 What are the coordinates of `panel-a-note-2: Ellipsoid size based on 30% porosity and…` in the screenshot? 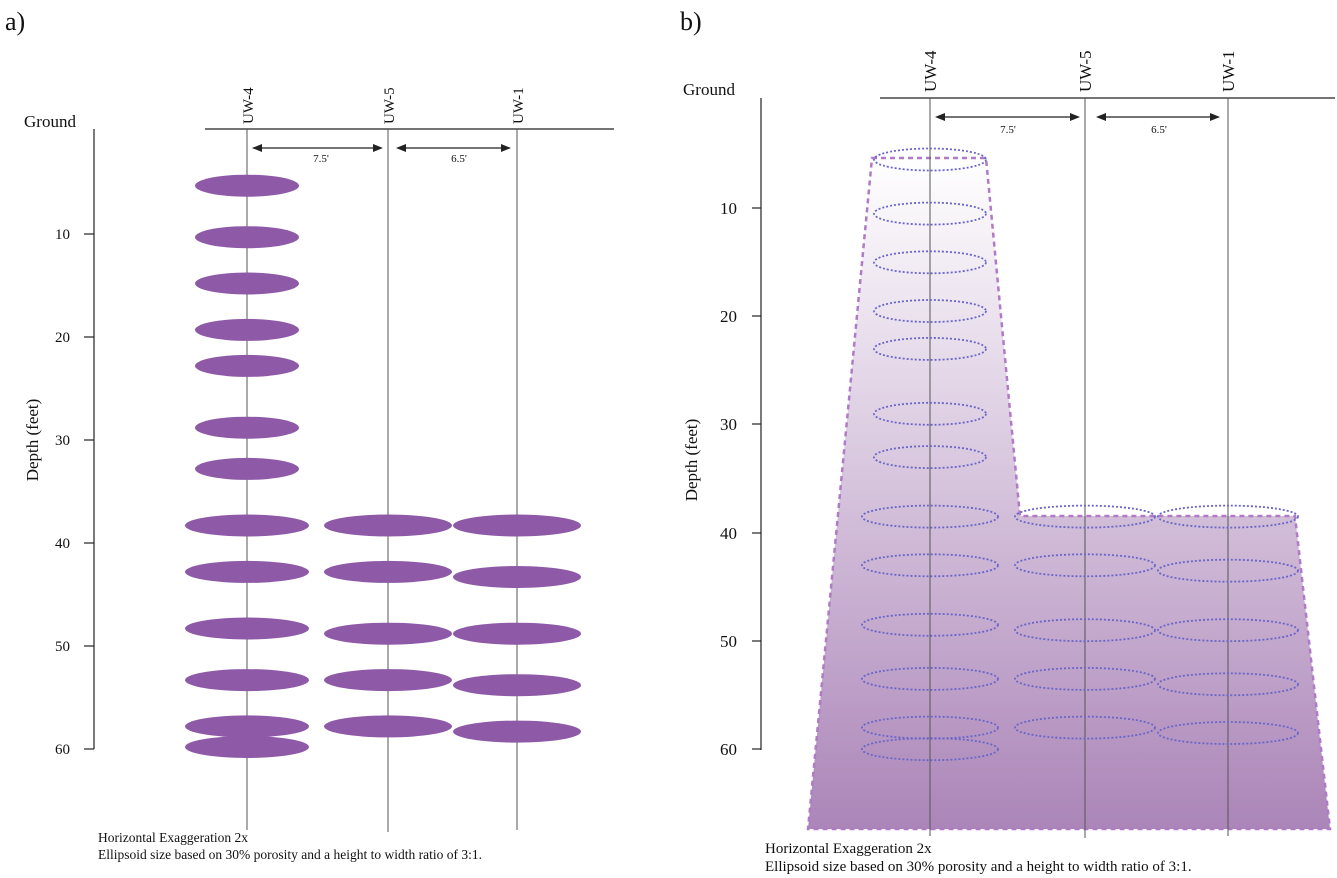 It's located at (290, 854).